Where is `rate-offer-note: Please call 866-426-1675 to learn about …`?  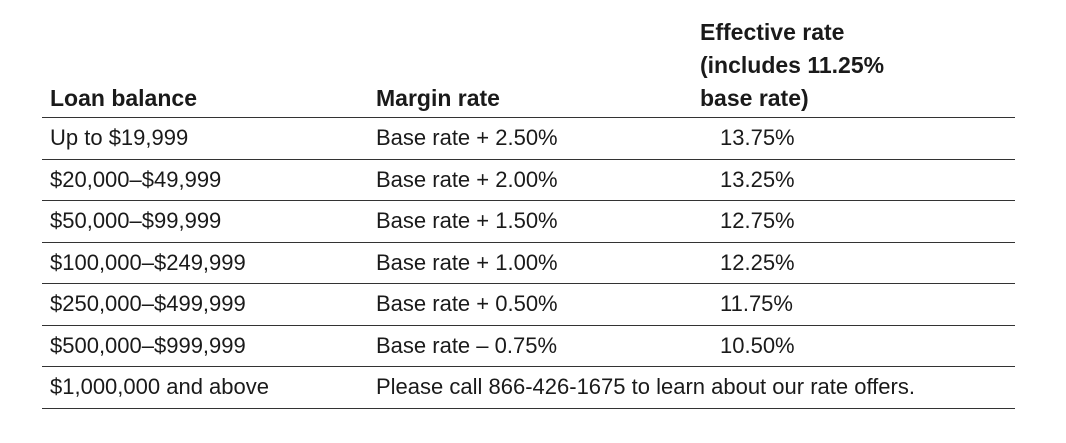 rate-offer-note: Please call 866-426-1675 to learn about … is located at coordinates (645, 386).